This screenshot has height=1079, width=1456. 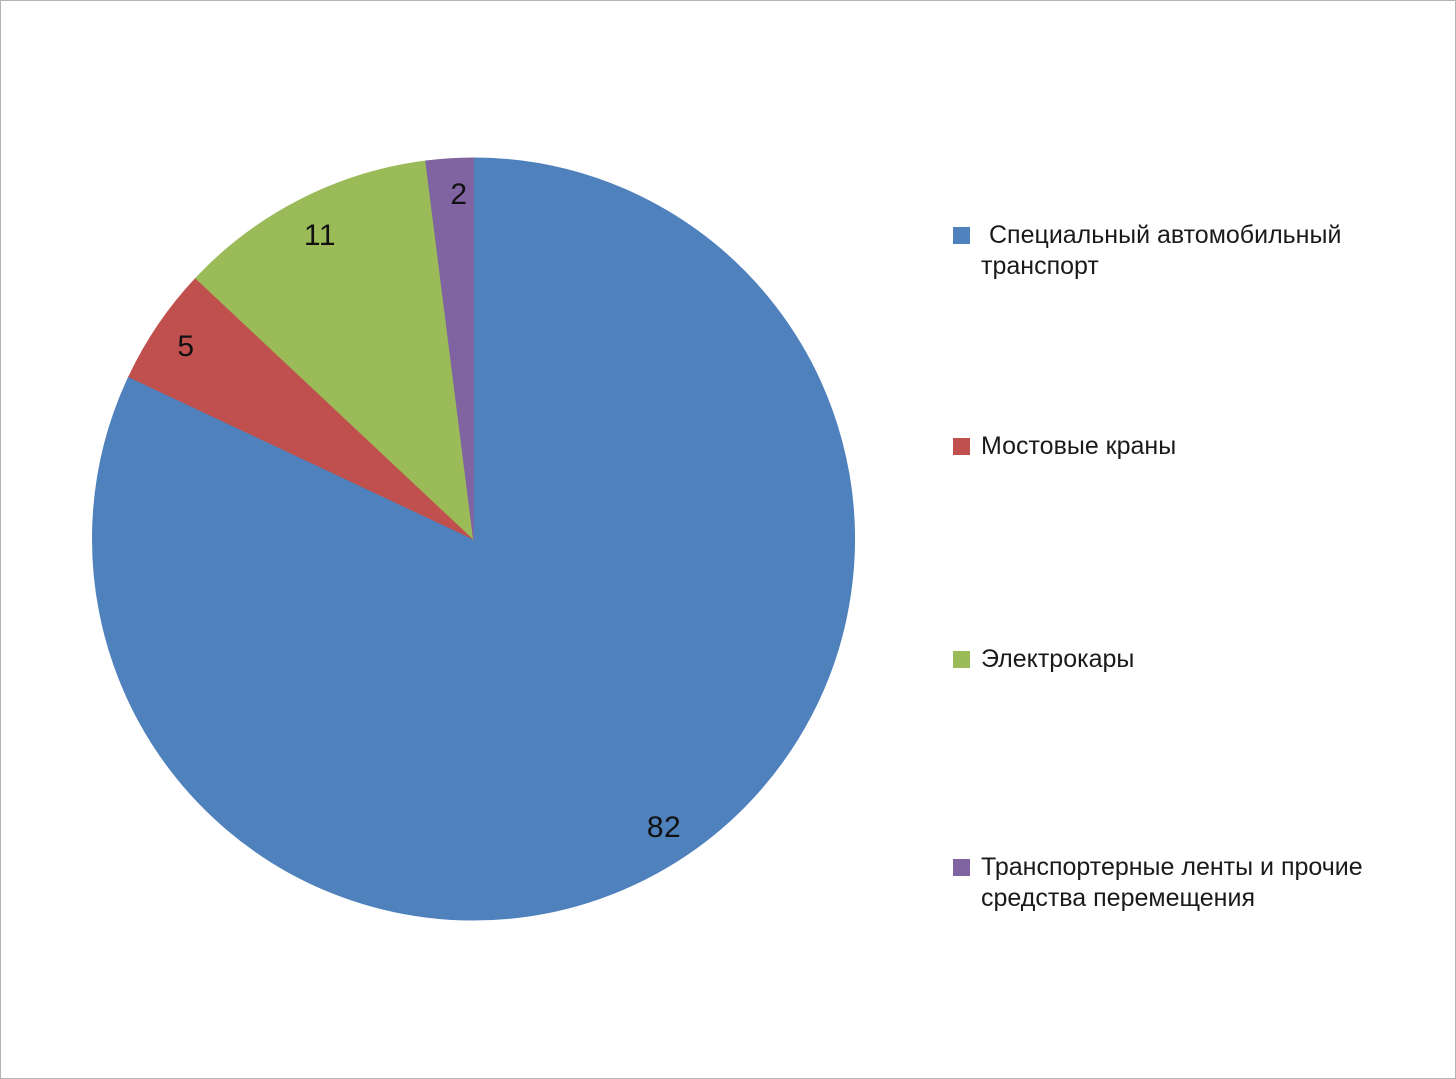 I want to click on legend-swatch-purple-icon, so click(x=961, y=867).